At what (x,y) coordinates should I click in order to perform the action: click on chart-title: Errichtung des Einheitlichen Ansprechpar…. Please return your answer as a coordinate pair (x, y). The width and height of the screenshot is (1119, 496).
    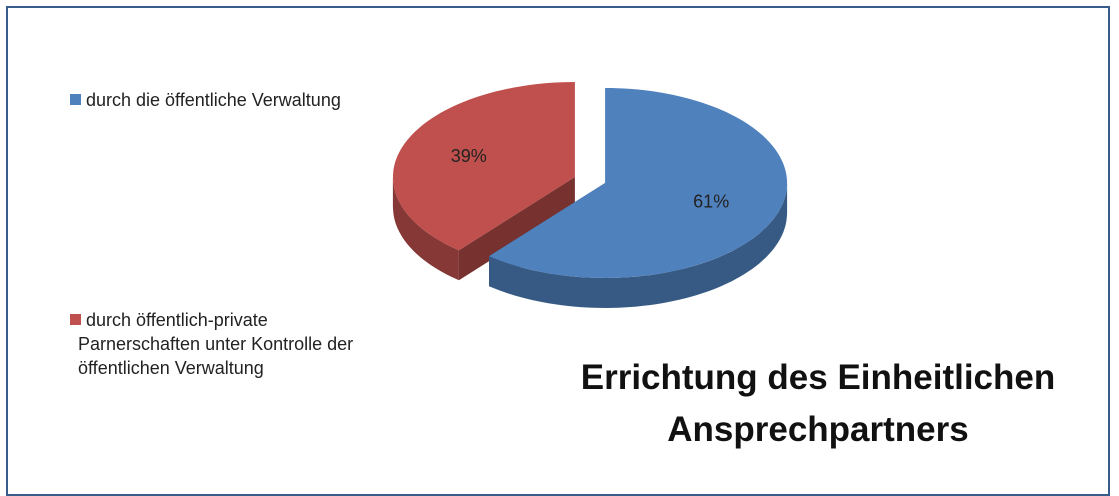
    Looking at the image, I should click on (818, 403).